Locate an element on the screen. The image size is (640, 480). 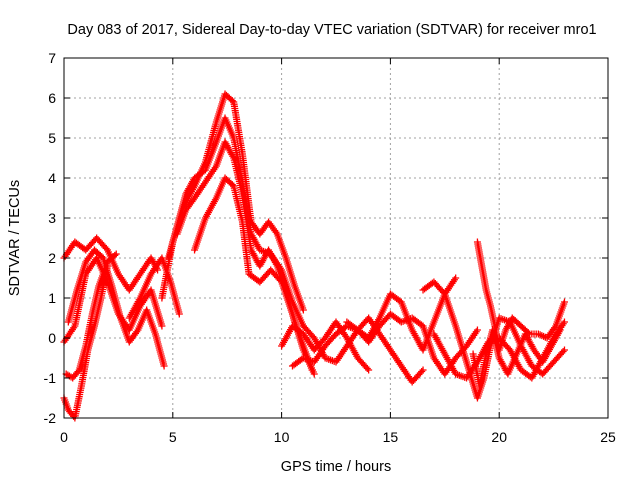
x-tick-label: 20 is located at coordinates (499, 437).